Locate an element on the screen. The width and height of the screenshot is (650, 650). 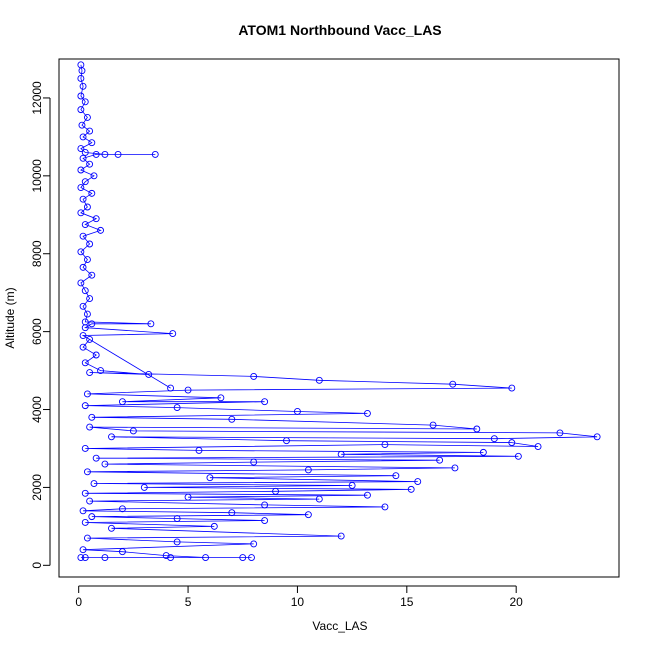
y-tick-label-0: 0 is located at coordinates (37, 565).